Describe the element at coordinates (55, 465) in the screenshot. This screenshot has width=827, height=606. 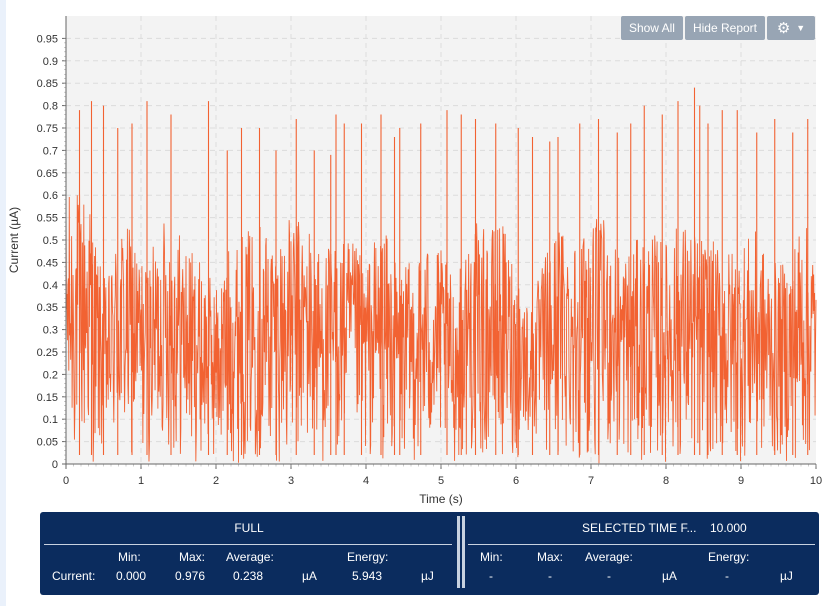
I see `y-tick-label: 0` at that location.